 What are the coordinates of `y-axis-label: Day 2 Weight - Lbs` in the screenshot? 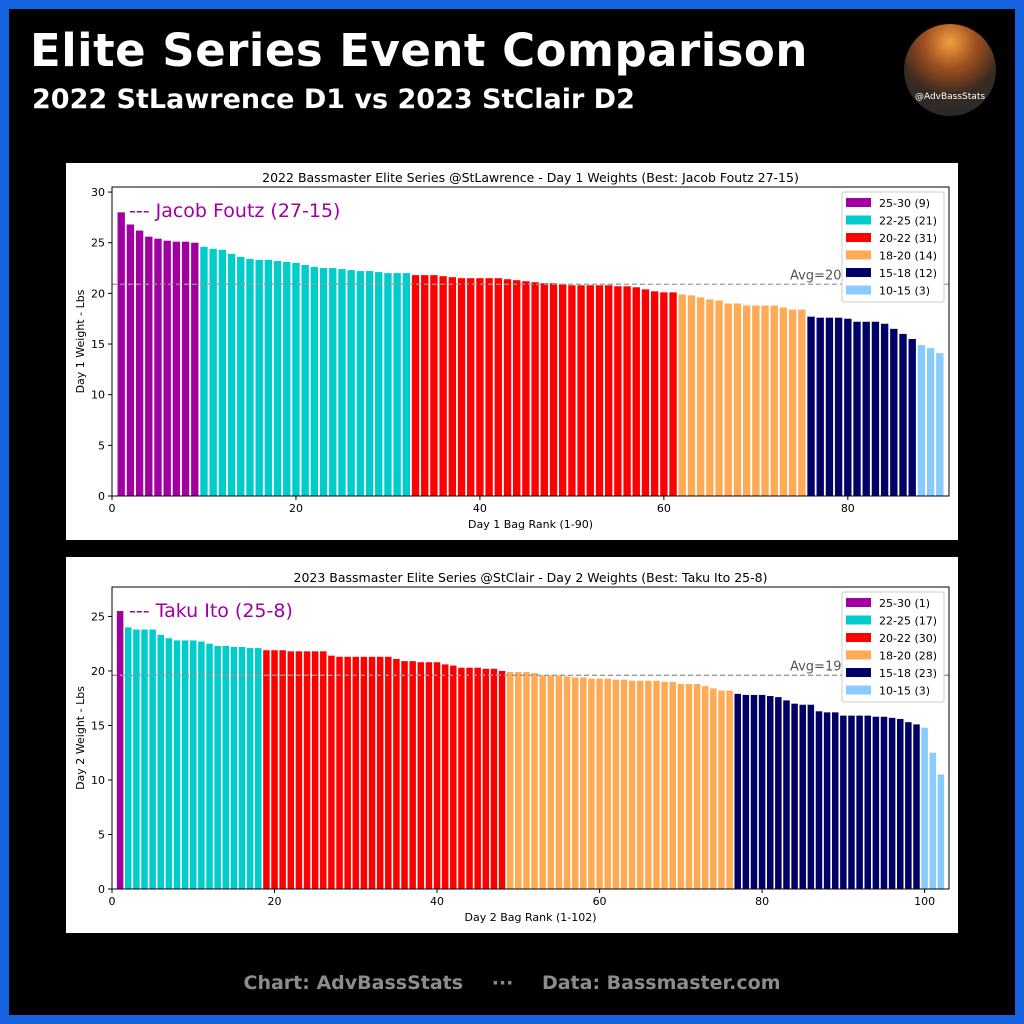 It's located at (80, 738).